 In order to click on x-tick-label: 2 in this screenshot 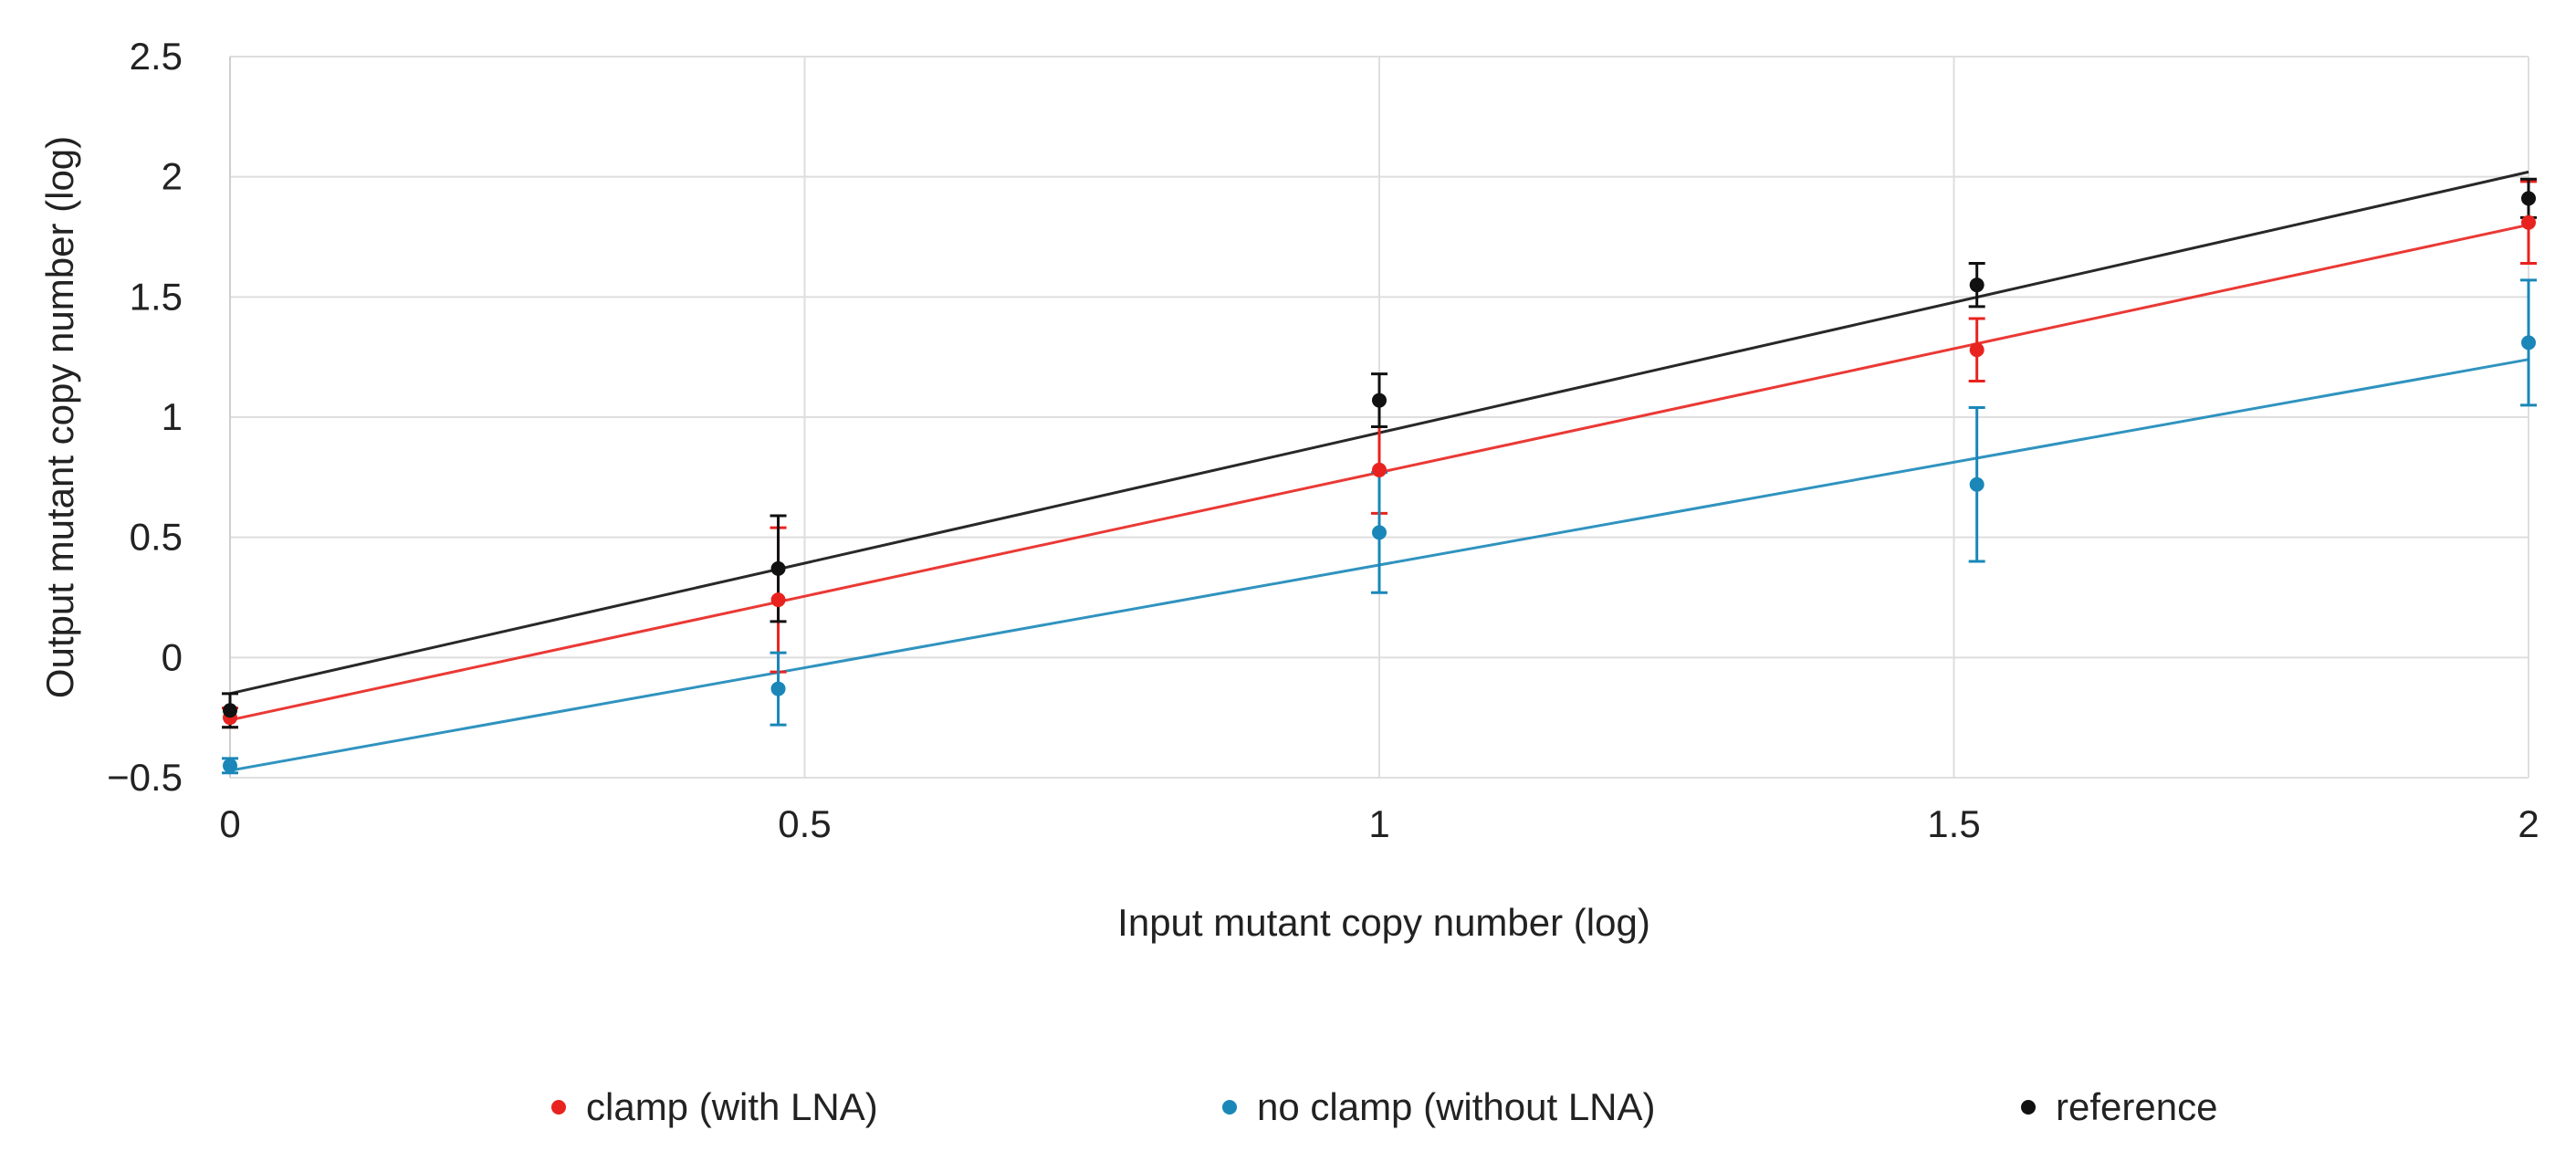, I will do `click(2528, 824)`.